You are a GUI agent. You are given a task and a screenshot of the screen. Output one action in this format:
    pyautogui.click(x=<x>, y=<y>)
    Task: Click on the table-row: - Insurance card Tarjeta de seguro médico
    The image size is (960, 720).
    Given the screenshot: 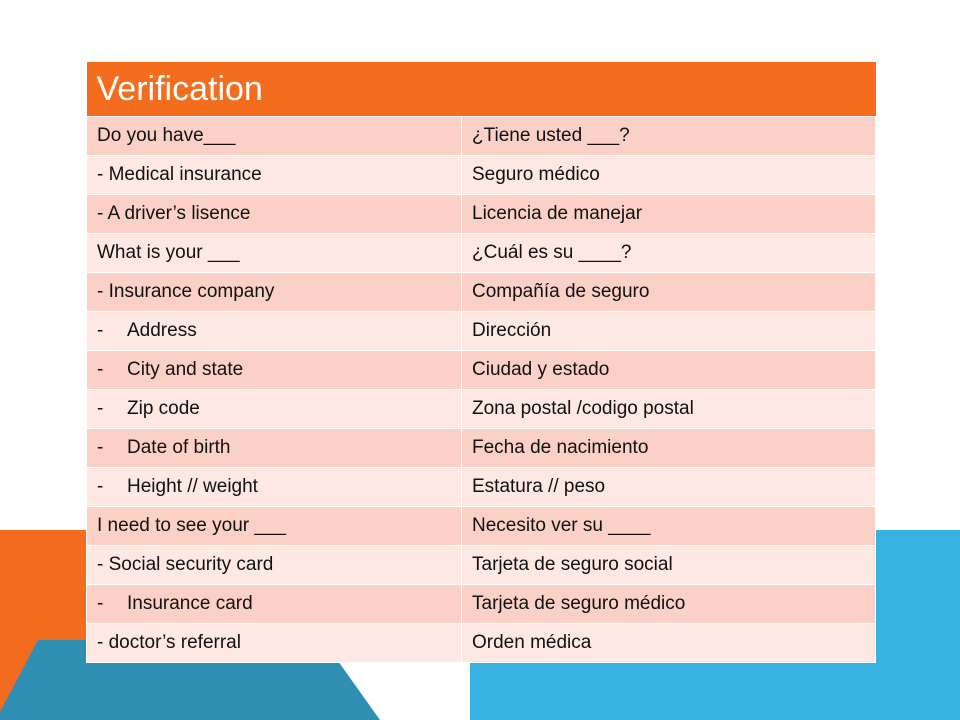 What is the action you would take?
    pyautogui.click(x=481, y=604)
    